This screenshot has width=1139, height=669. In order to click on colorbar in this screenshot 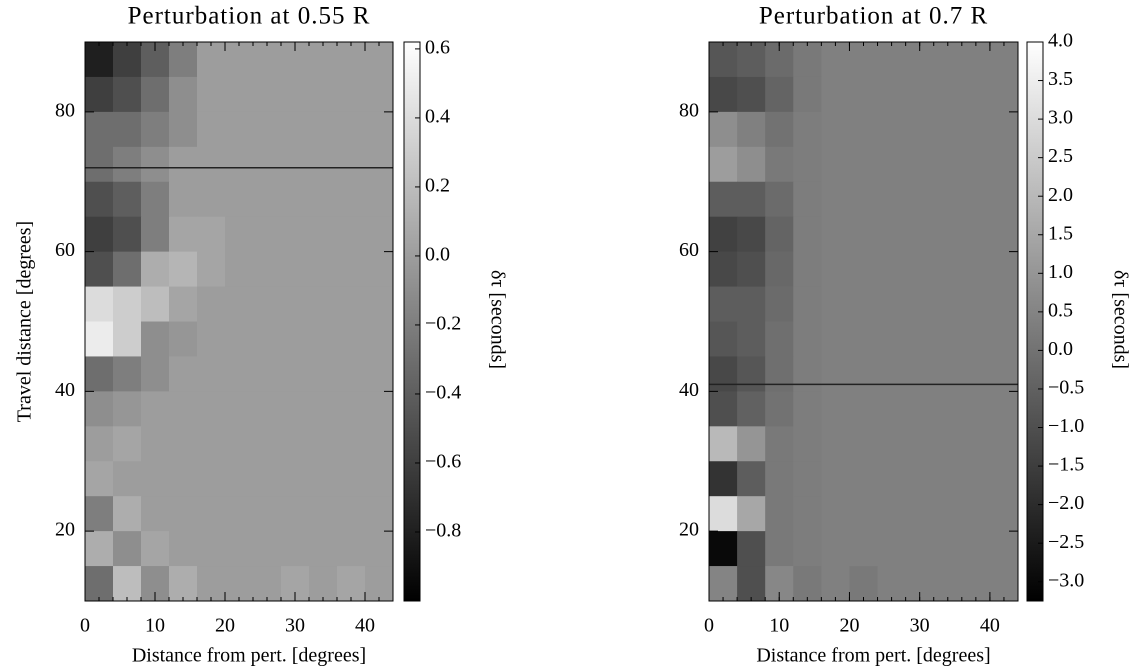, I will do `click(412, 321)`.